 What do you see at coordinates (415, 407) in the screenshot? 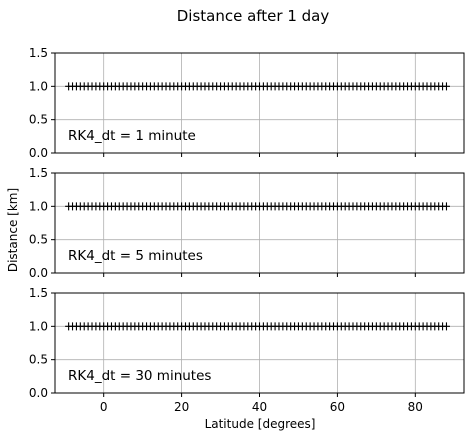
I see `x-tick-label: 80` at bounding box center [415, 407].